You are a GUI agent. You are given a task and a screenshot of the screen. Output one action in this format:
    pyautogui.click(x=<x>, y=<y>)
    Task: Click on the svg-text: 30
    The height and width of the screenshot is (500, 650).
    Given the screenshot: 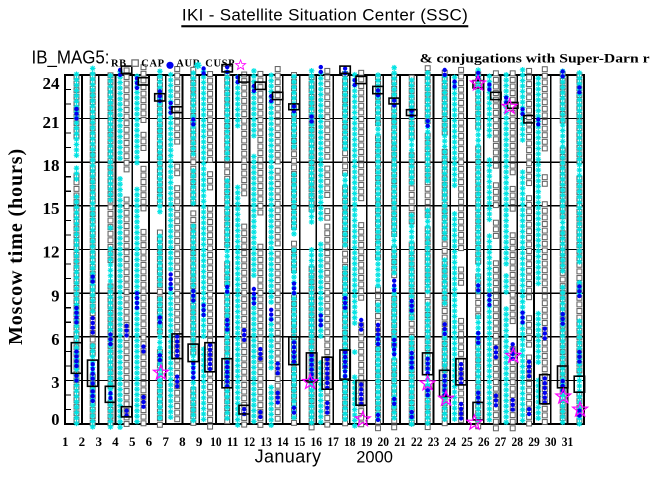 What is the action you would take?
    pyautogui.click(x=551, y=441)
    